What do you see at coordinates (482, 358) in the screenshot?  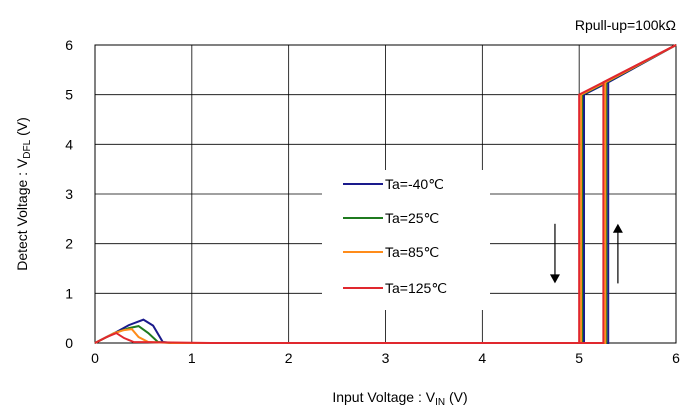 I see `x-tick-label-4: 4` at bounding box center [482, 358].